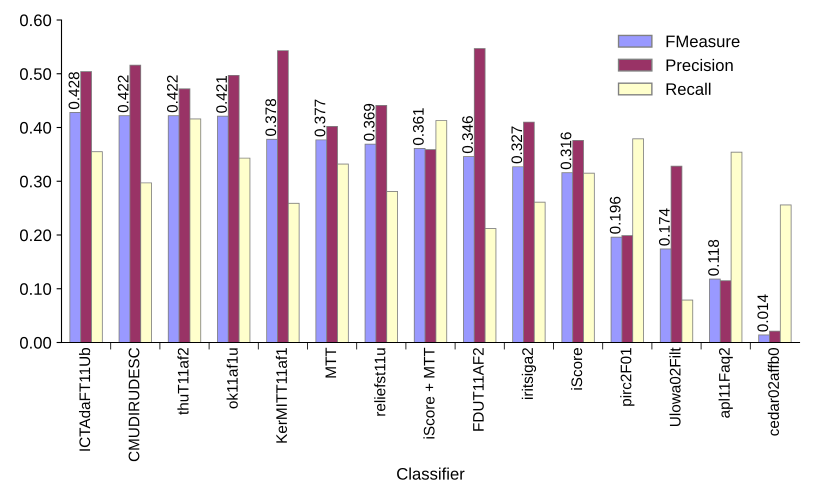 This screenshot has height=500, width=820. Describe the element at coordinates (688, 88) in the screenshot. I see `legend-label: Recall` at that location.